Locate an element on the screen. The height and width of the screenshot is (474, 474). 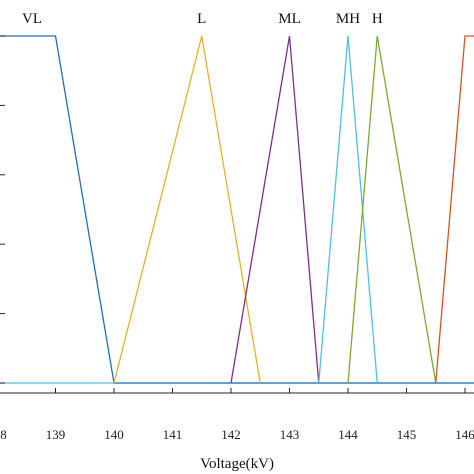
series-line-h is located at coordinates (392, 209).